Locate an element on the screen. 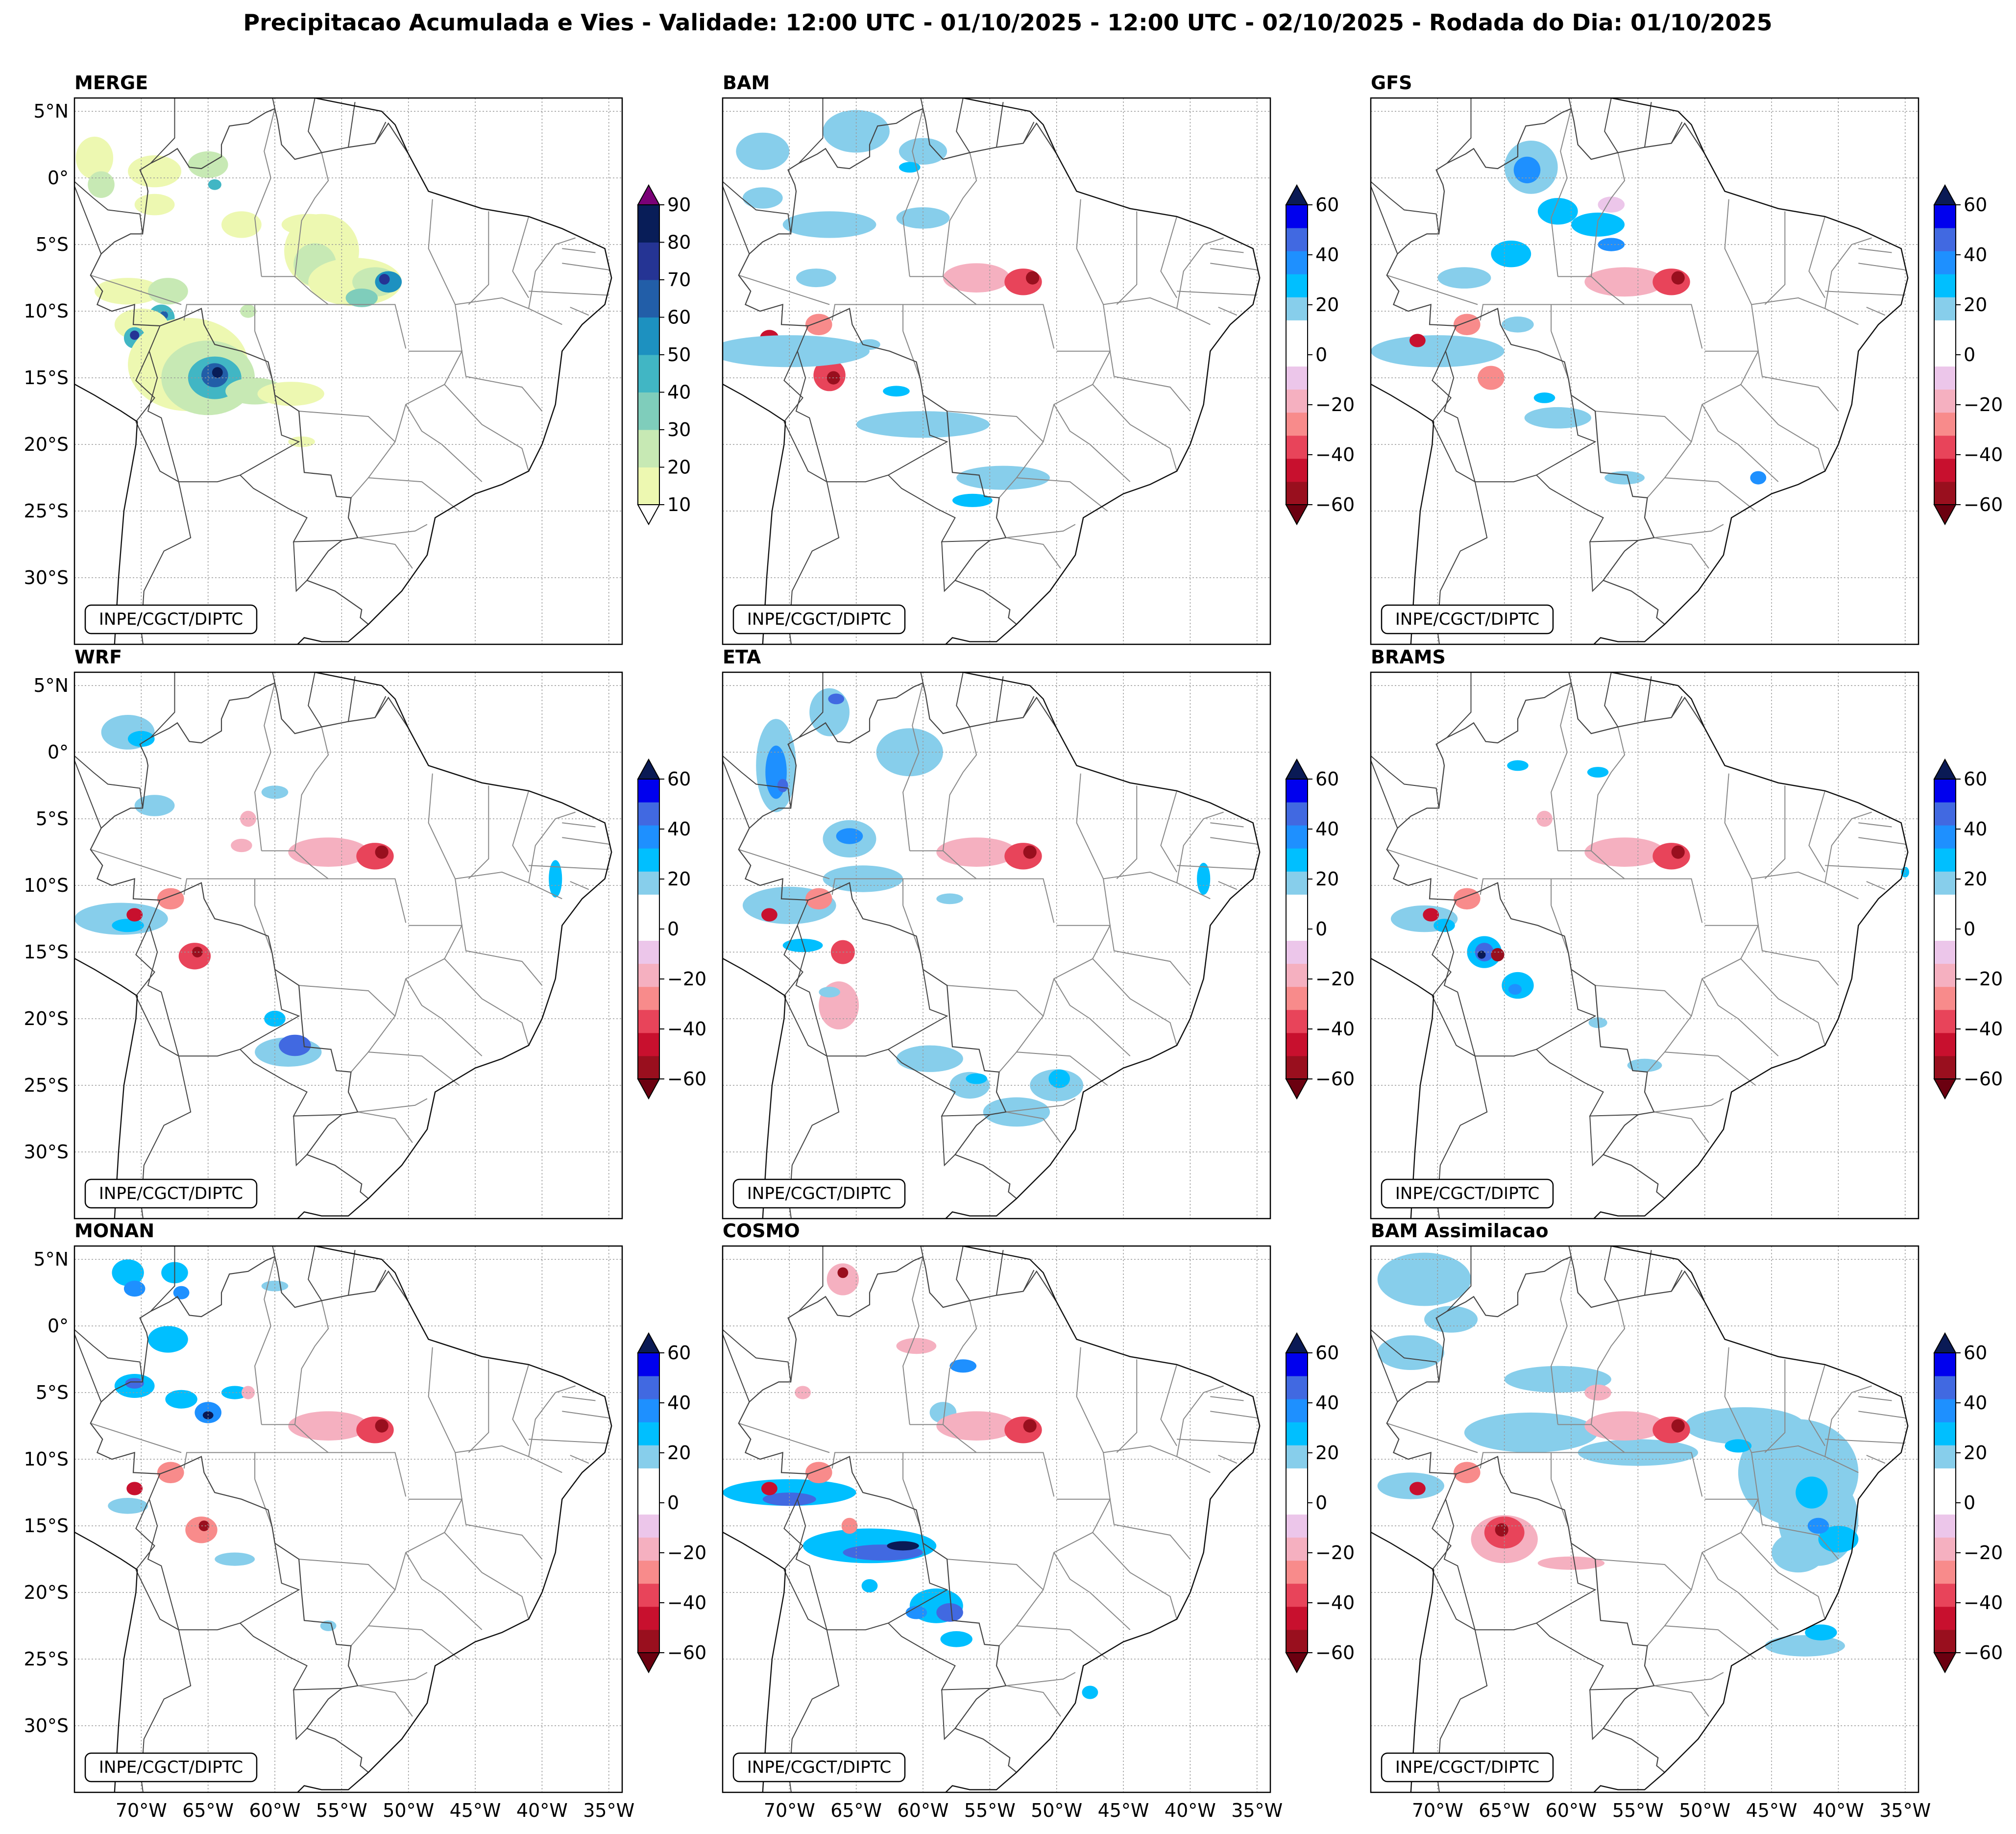 This screenshot has width=2016, height=1834. colorbar-tick-label: −20 is located at coordinates (1335, 405).